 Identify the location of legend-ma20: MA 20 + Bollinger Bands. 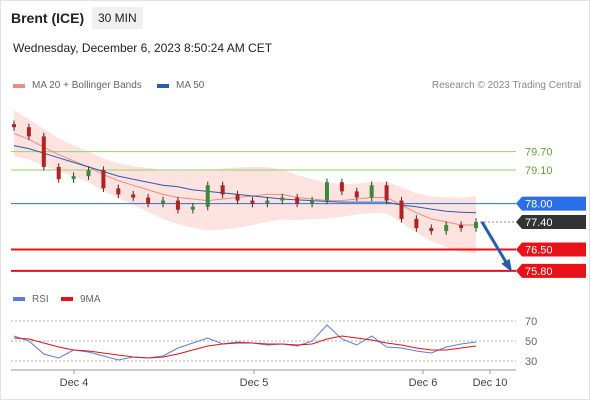
(77, 85).